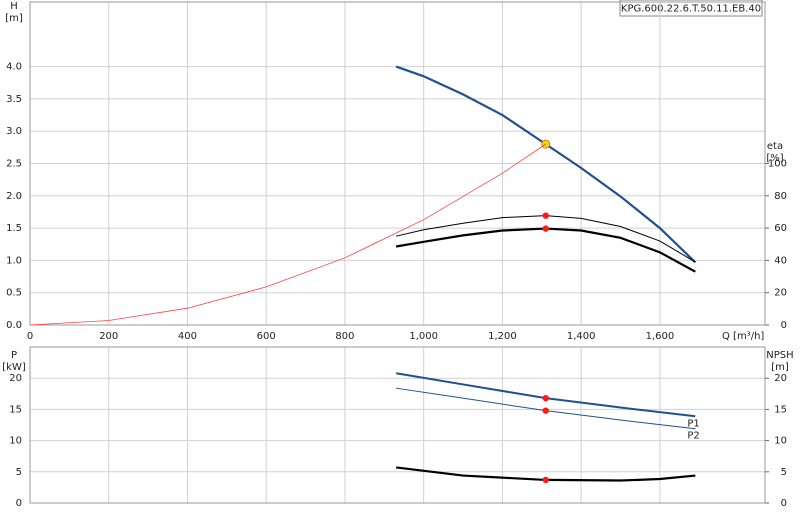 Image resolution: width=800 pixels, height=520 pixels. Describe the element at coordinates (14, 6) in the screenshot. I see `y-axis-label: H` at that location.